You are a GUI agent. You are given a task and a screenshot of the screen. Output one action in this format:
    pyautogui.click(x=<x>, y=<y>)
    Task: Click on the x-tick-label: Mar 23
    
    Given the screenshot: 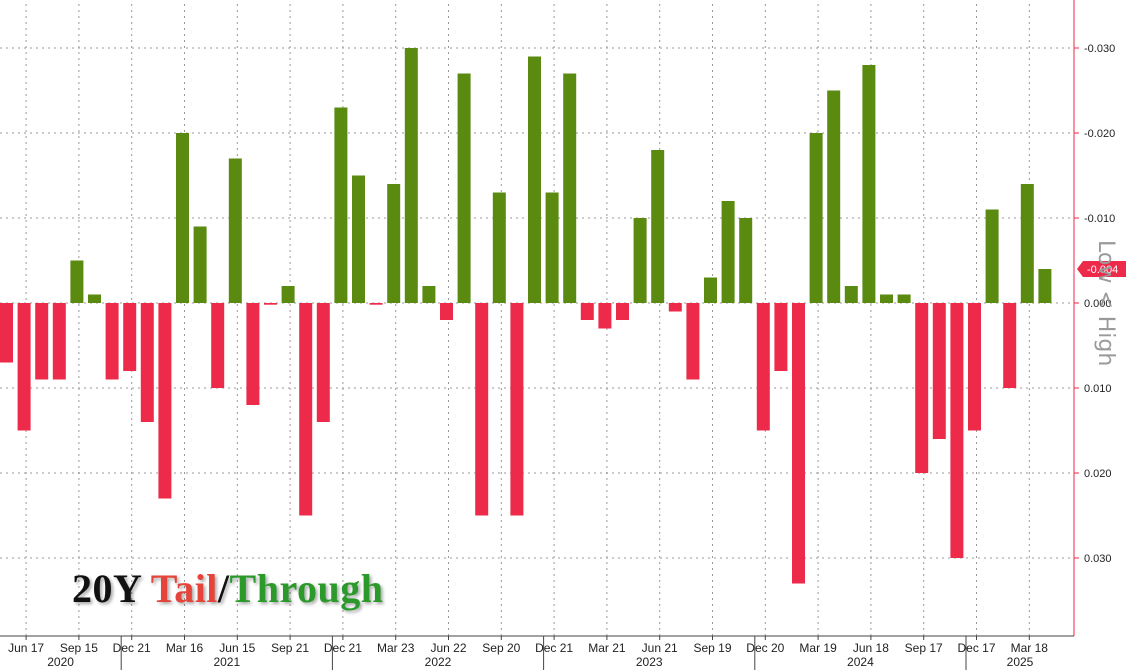 What is the action you would take?
    pyautogui.click(x=396, y=648)
    